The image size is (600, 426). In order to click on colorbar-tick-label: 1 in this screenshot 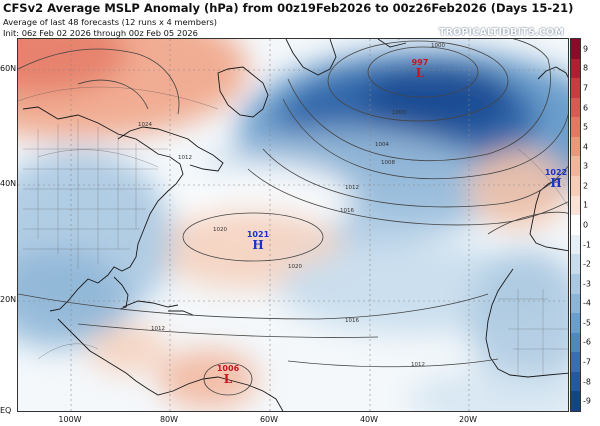, I will do `click(586, 205)`.